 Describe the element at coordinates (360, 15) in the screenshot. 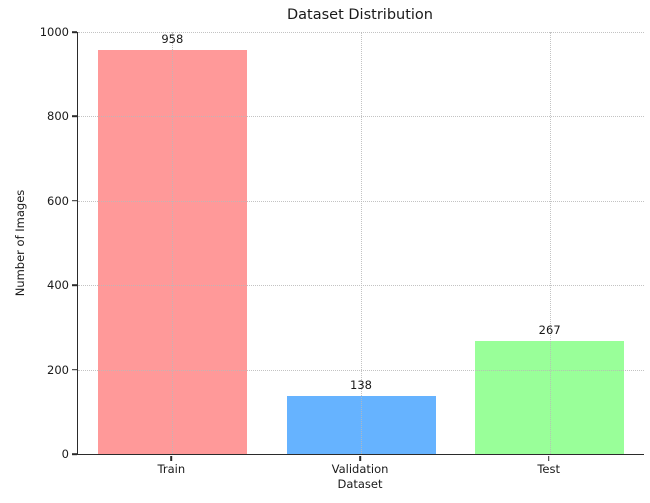

I see `chart-title: Dataset Distribution` at that location.